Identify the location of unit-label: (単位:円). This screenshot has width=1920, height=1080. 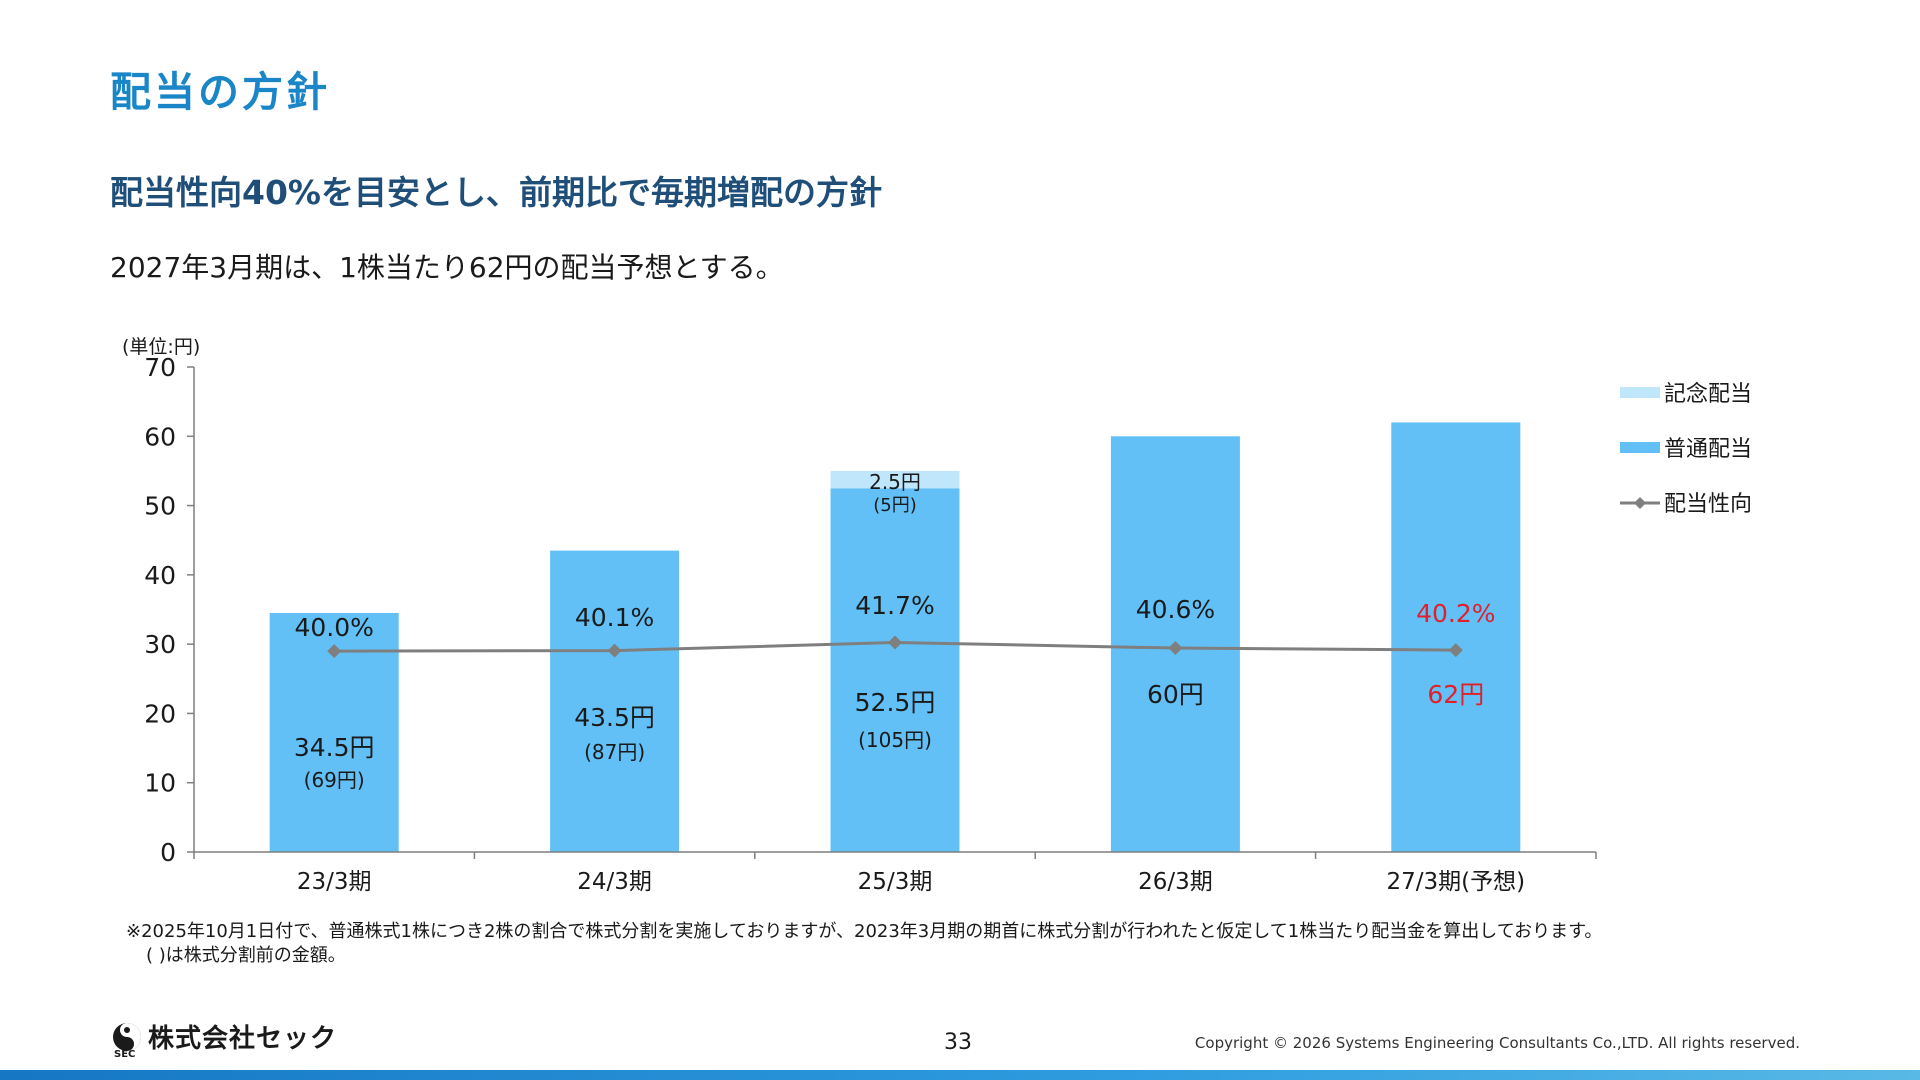
(161, 347).